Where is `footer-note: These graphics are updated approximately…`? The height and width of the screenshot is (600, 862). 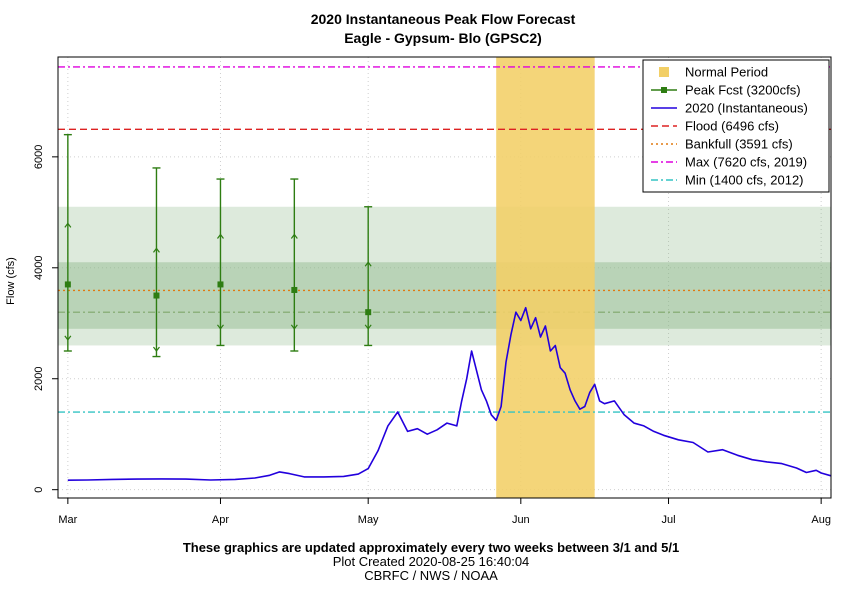
footer-note: These graphics are updated approximately… is located at coordinates (431, 547).